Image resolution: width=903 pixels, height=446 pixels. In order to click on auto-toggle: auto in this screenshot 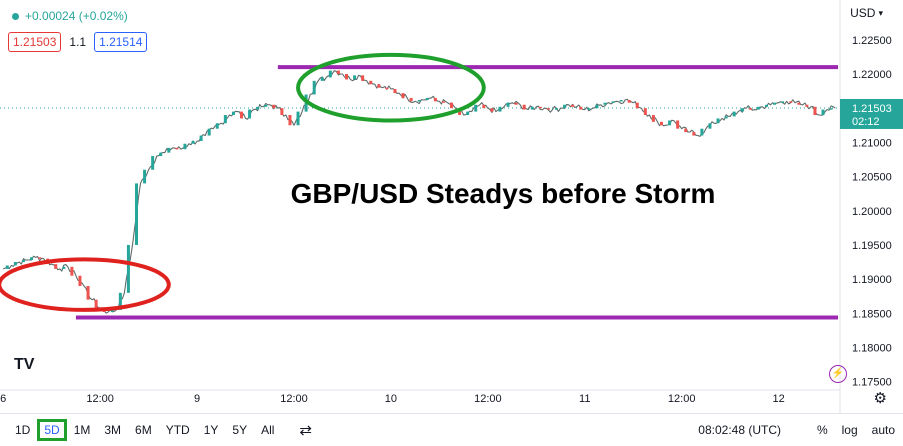, I will do `click(883, 430)`.